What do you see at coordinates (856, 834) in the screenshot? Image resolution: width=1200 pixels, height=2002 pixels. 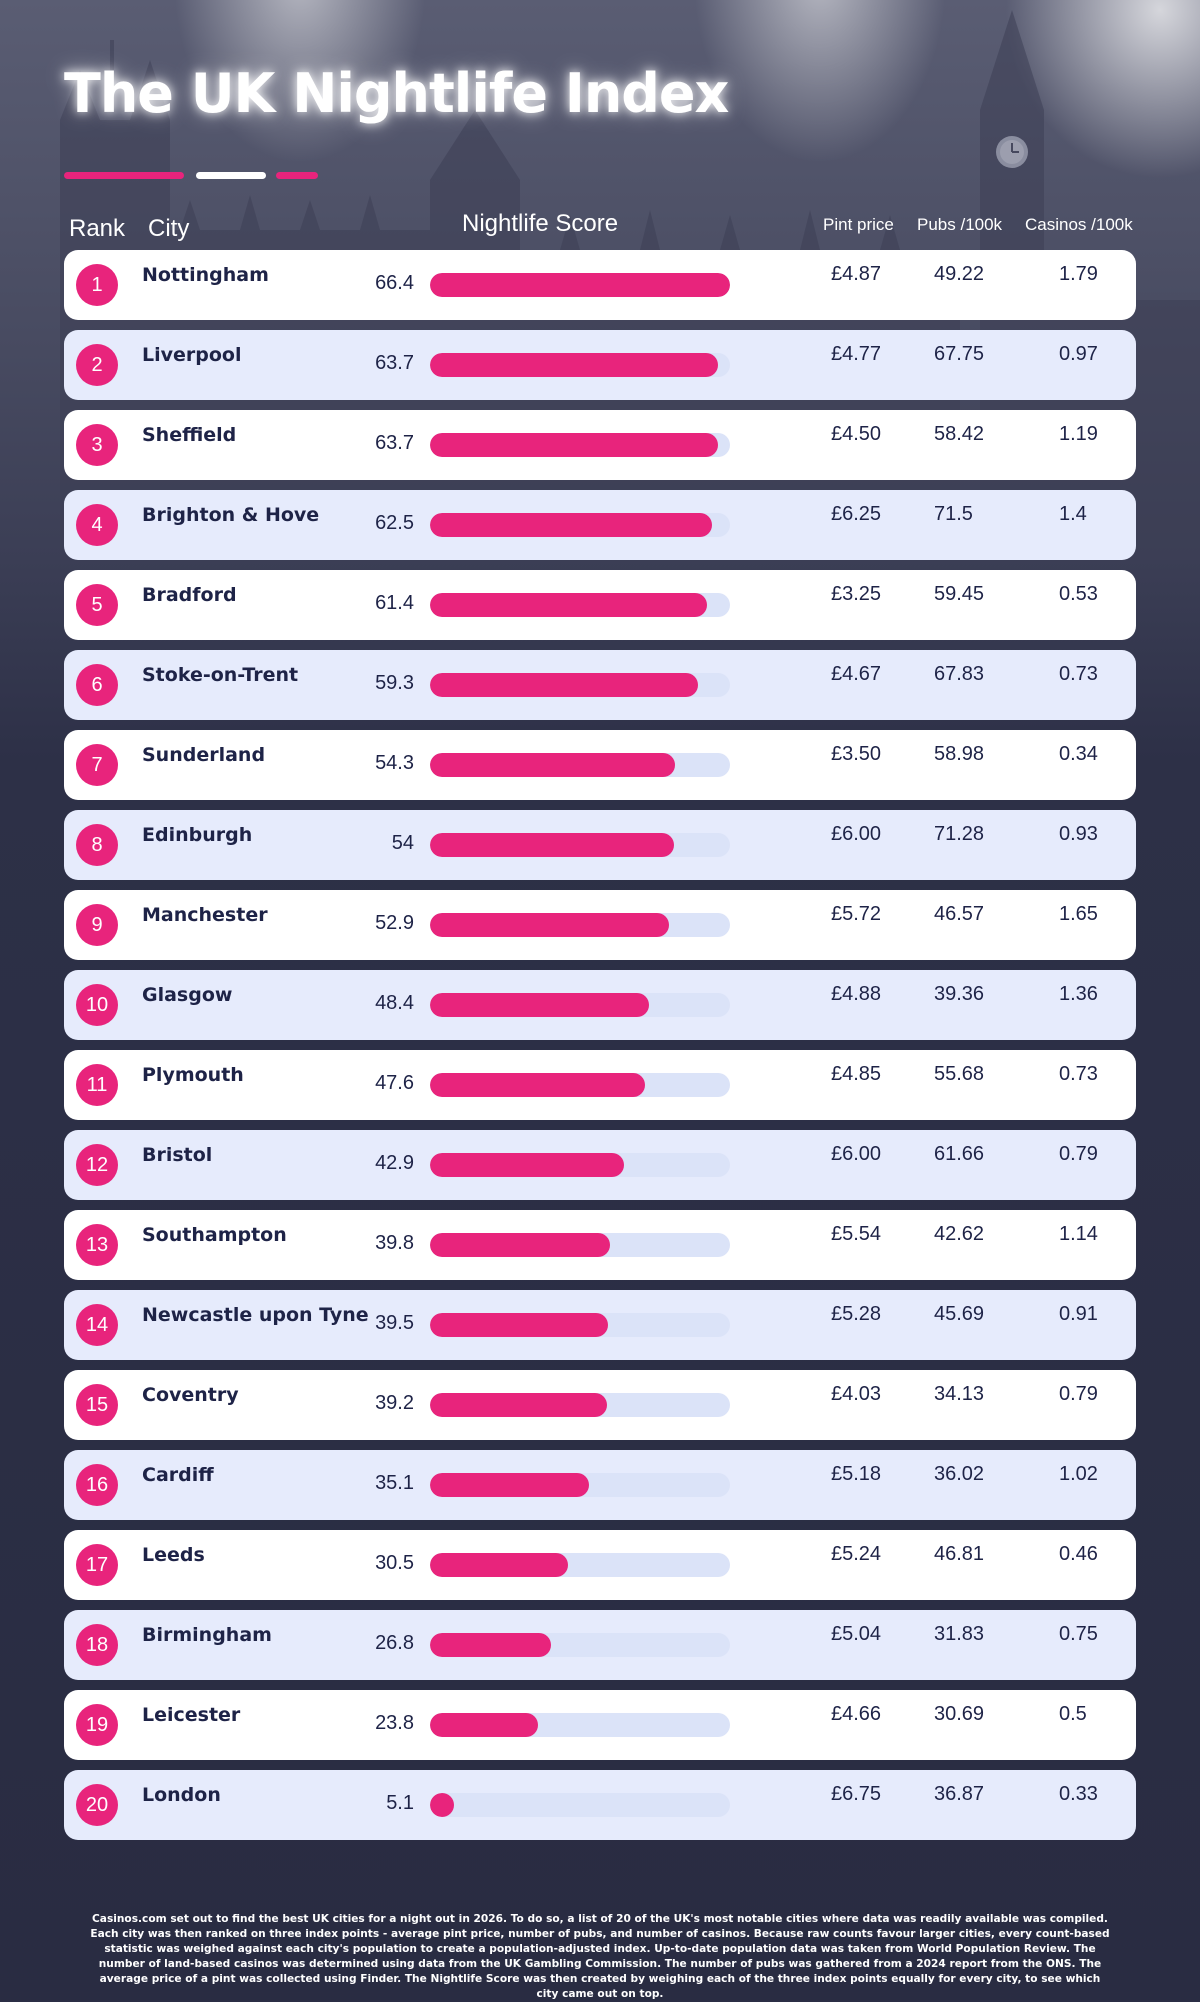 I see `pint-price: £6.00` at bounding box center [856, 834].